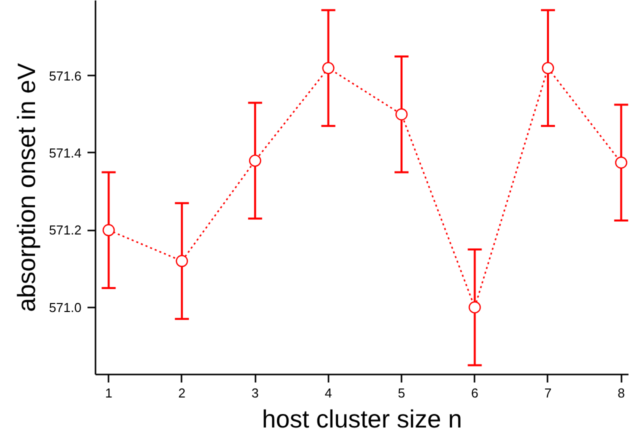 This screenshot has height=436, width=633. What do you see at coordinates (65, 230) in the screenshot?
I see `y-tick-label: 571.2` at bounding box center [65, 230].